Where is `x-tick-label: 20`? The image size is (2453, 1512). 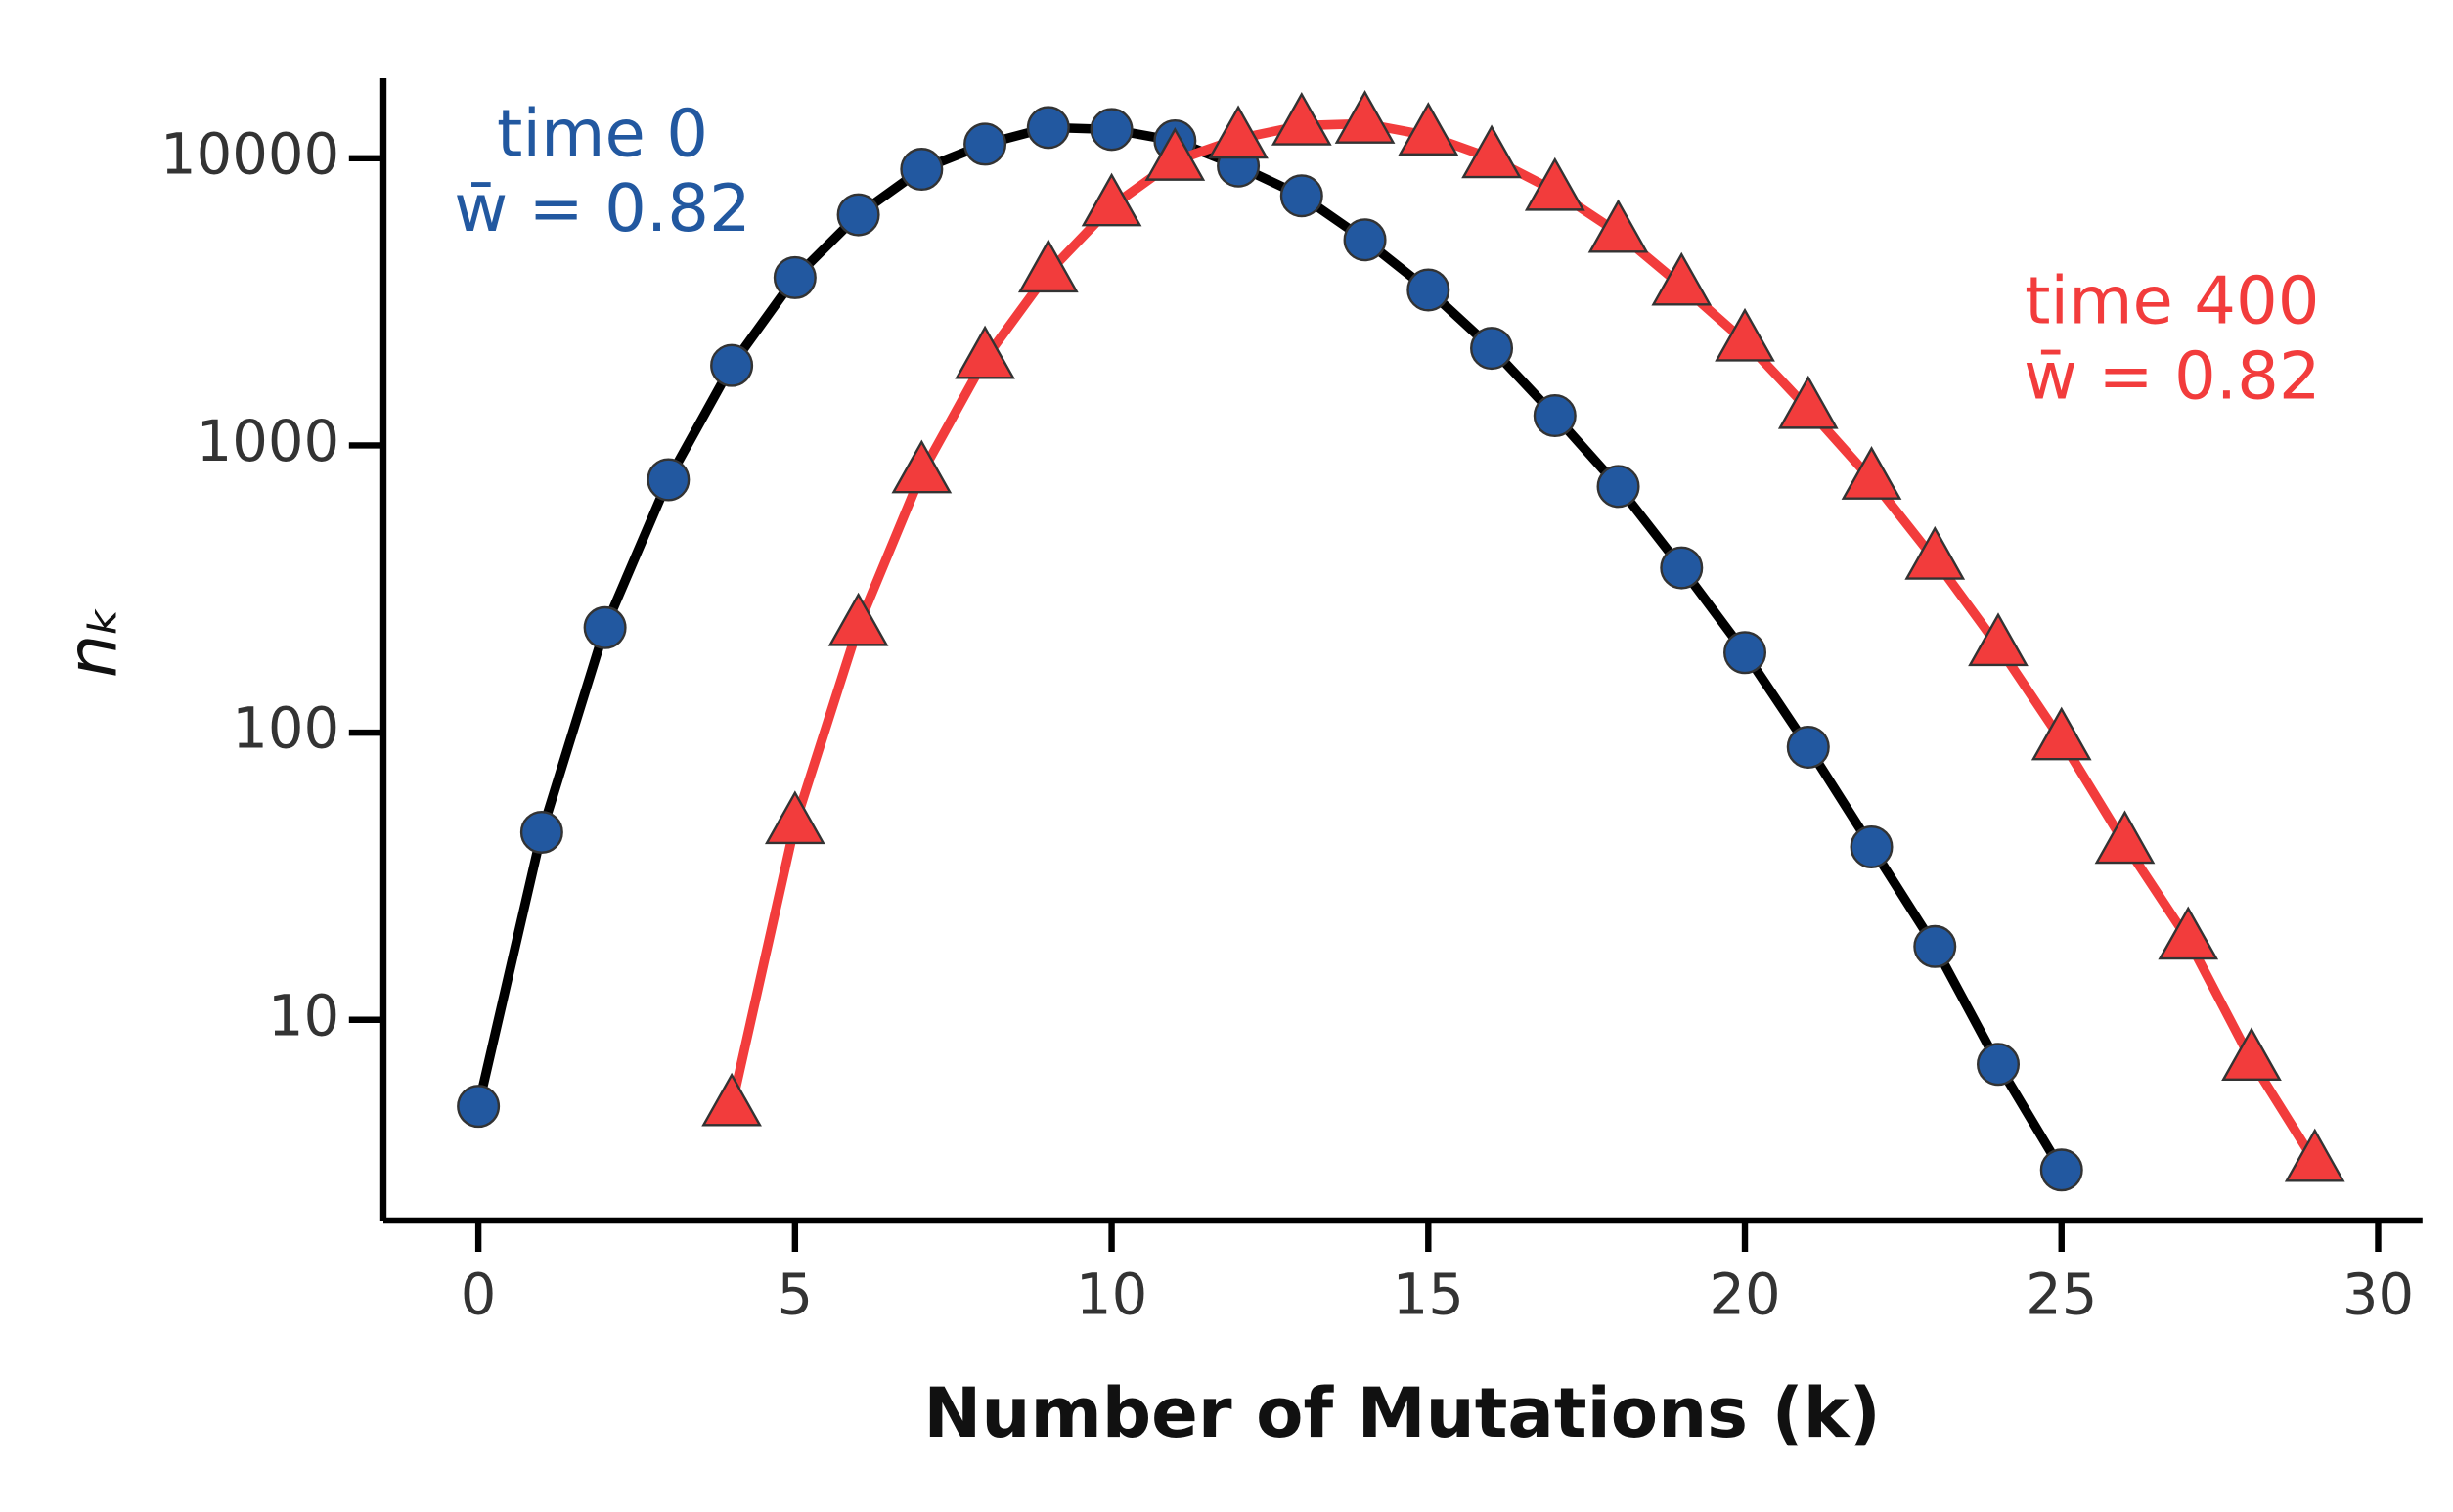 x-tick-label: 20 is located at coordinates (1745, 1296).